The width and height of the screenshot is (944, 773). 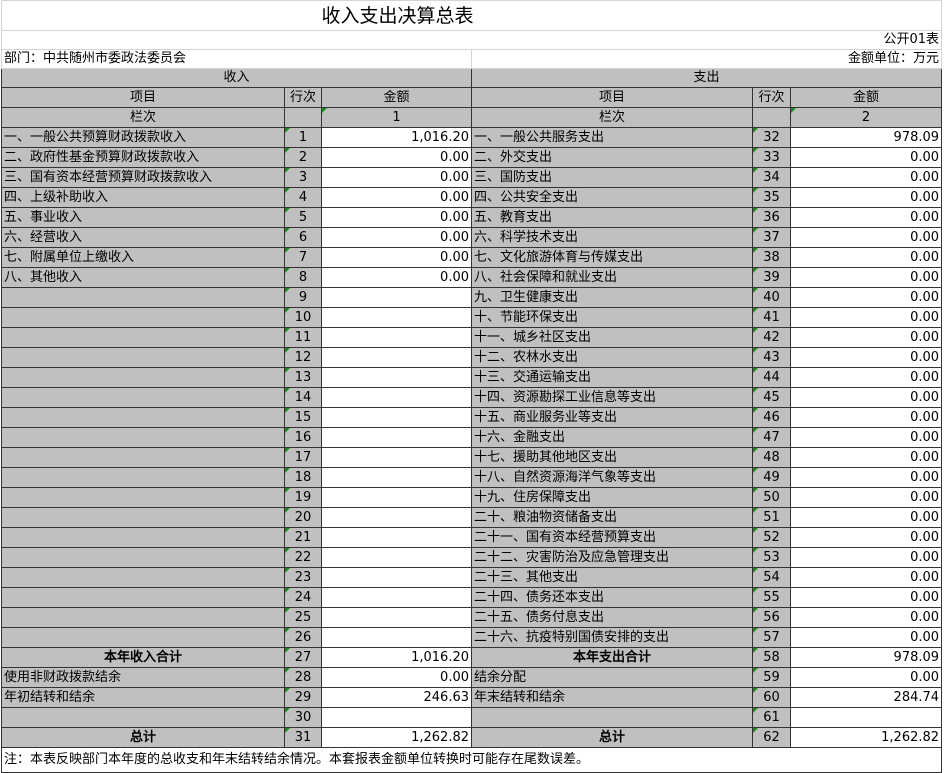 I want to click on expense-line: 47, so click(x=771, y=437).